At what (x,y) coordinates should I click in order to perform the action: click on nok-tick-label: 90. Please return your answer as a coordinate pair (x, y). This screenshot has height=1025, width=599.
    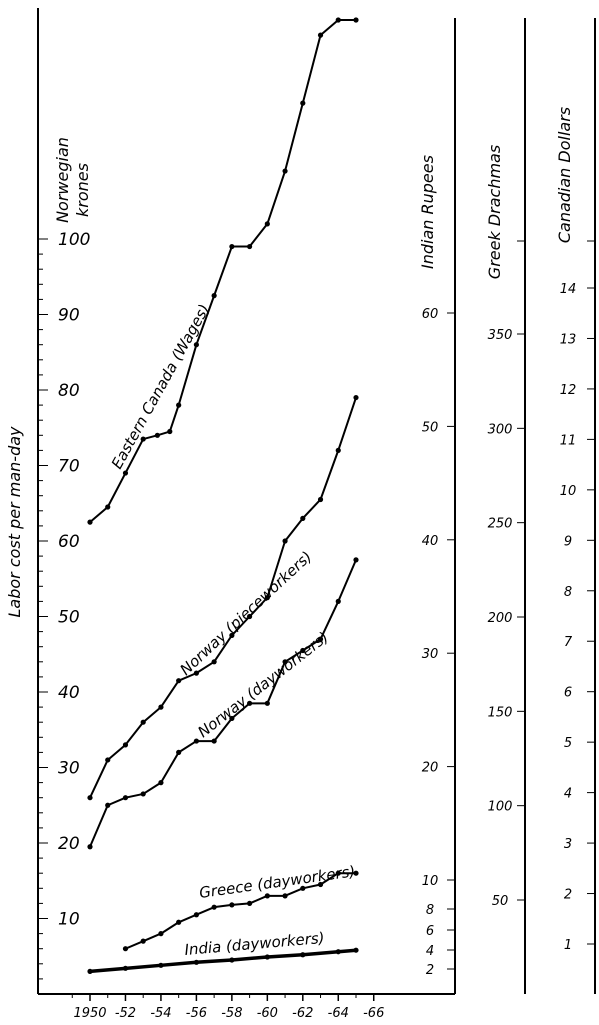
    Looking at the image, I should click on (69, 316).